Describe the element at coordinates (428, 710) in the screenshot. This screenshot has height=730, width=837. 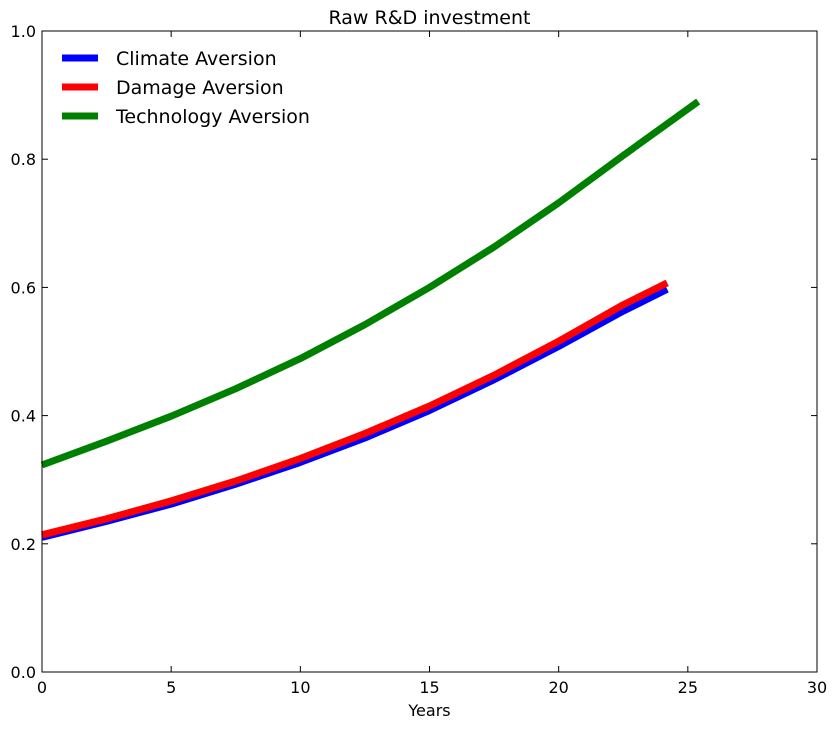
I see `x-axis-title: Years` at that location.